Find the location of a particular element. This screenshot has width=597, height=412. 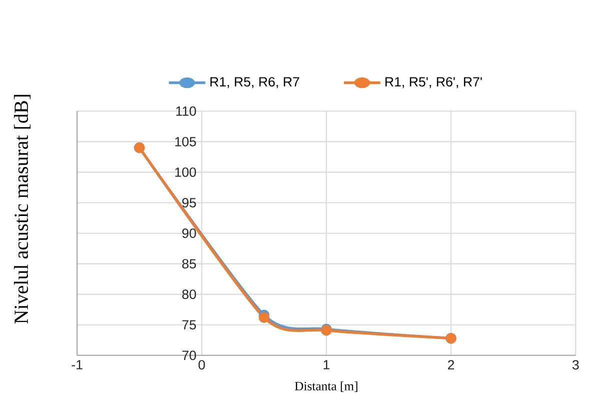

y-tick-label: 85 is located at coordinates (189, 263).